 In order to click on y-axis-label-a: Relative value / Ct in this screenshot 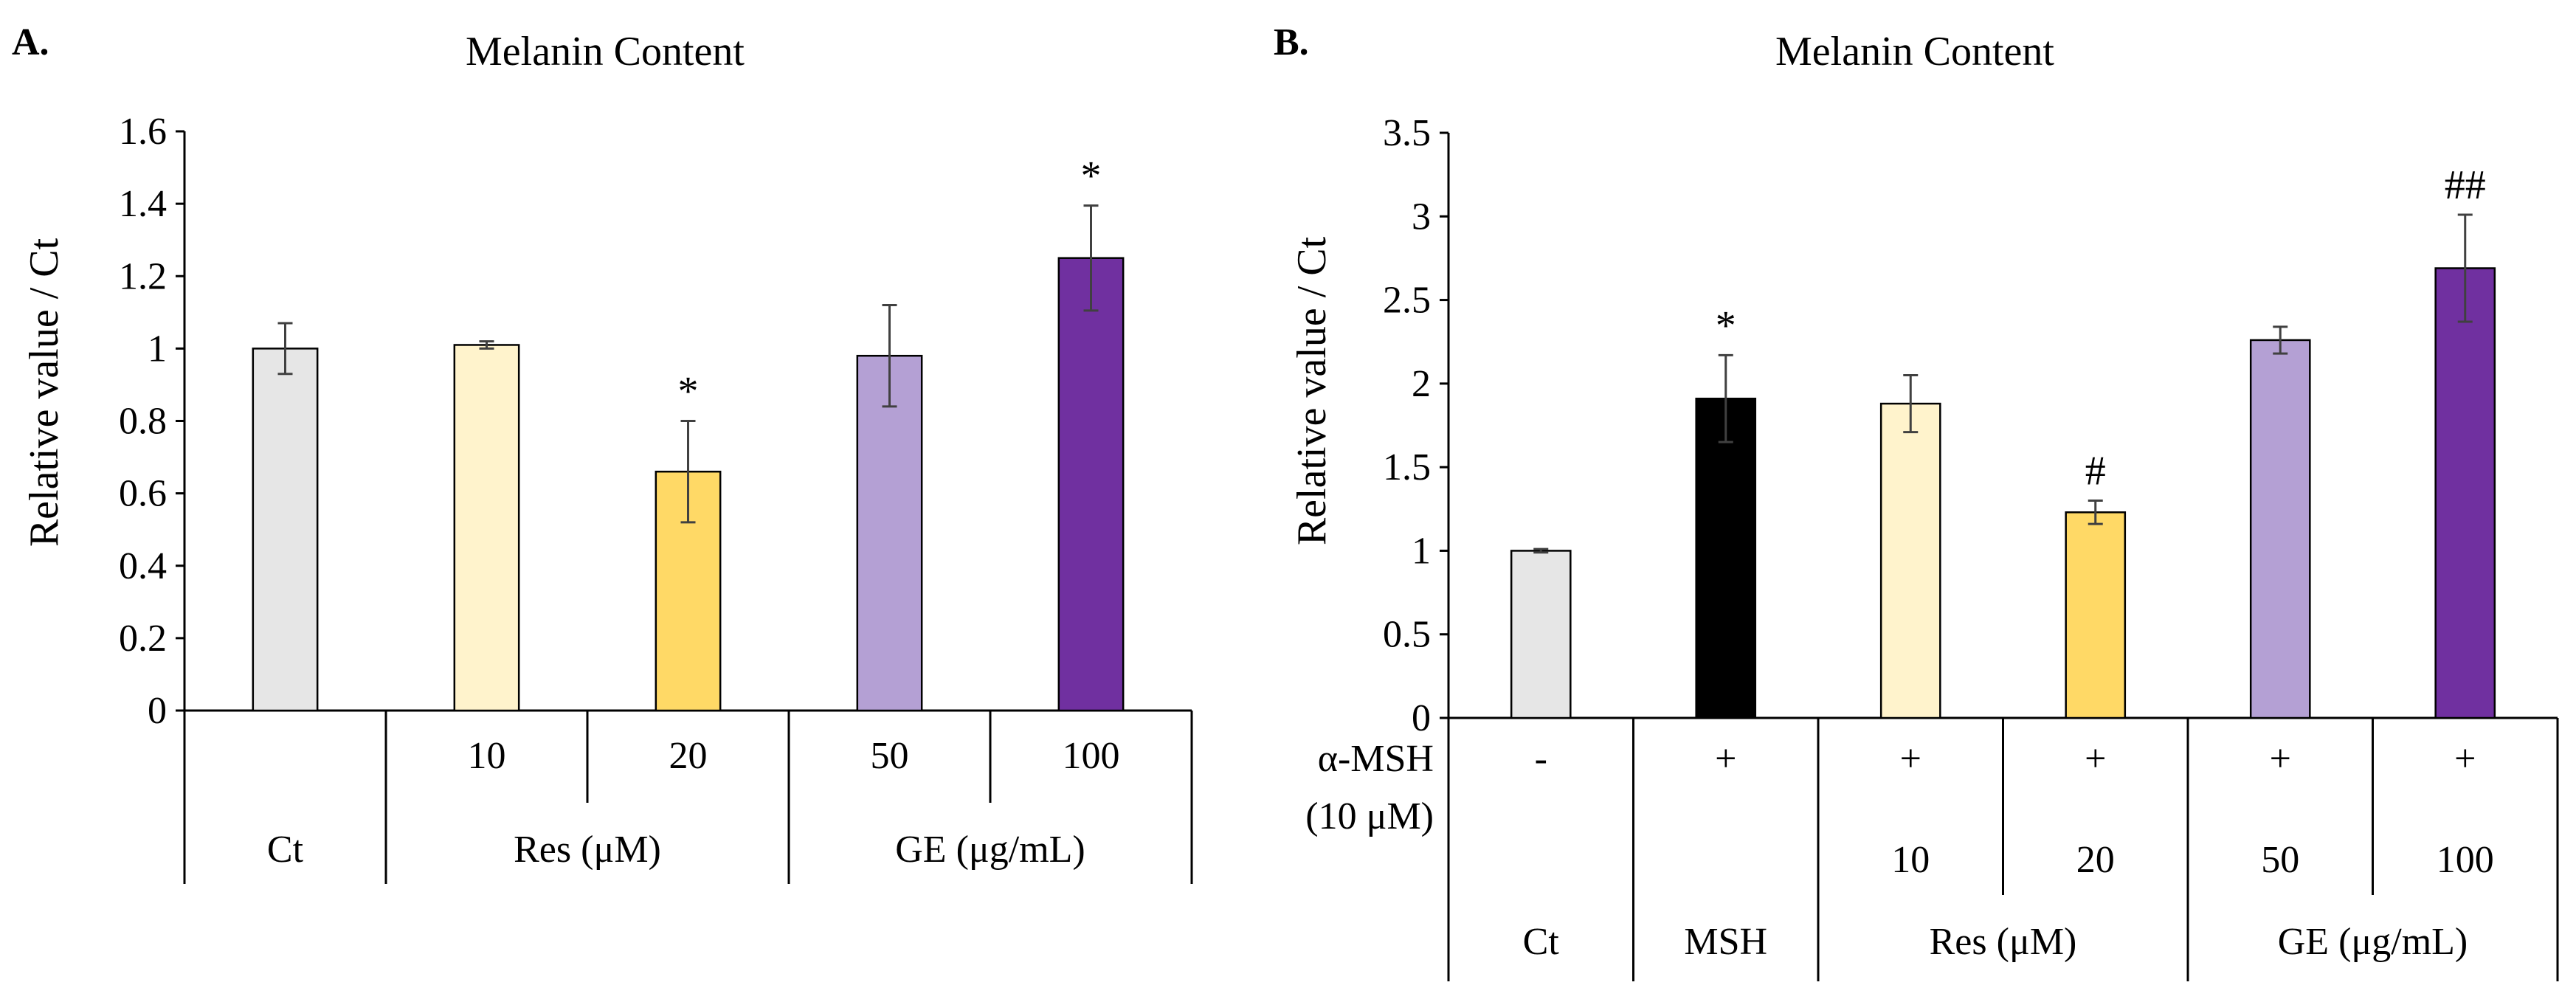, I will do `click(44, 392)`.